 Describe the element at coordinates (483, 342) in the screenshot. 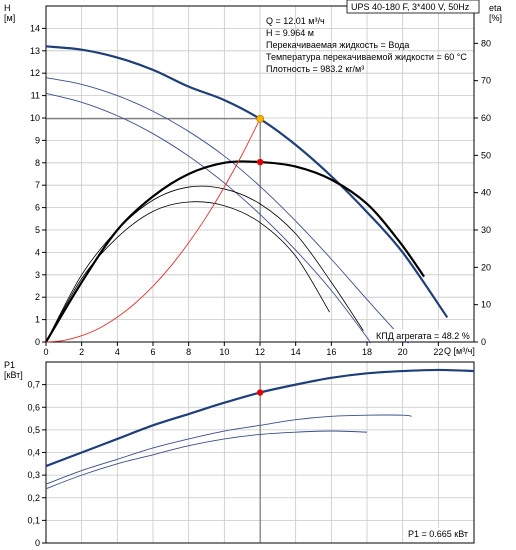

I see `eta-tick-label: 0` at that location.